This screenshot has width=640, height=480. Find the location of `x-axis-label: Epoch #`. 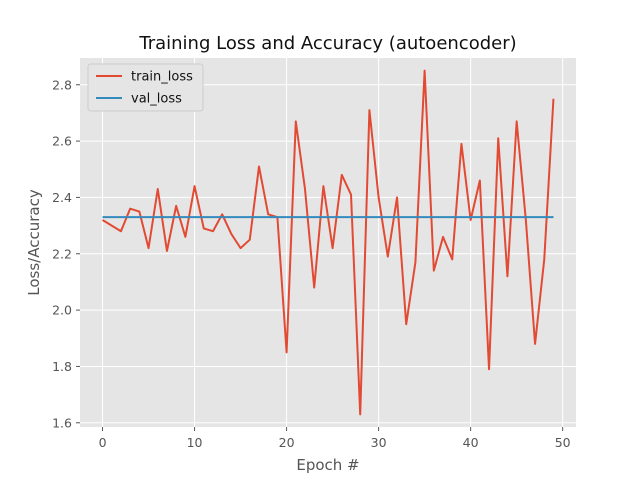

x-axis-label: Epoch # is located at coordinates (327, 465).